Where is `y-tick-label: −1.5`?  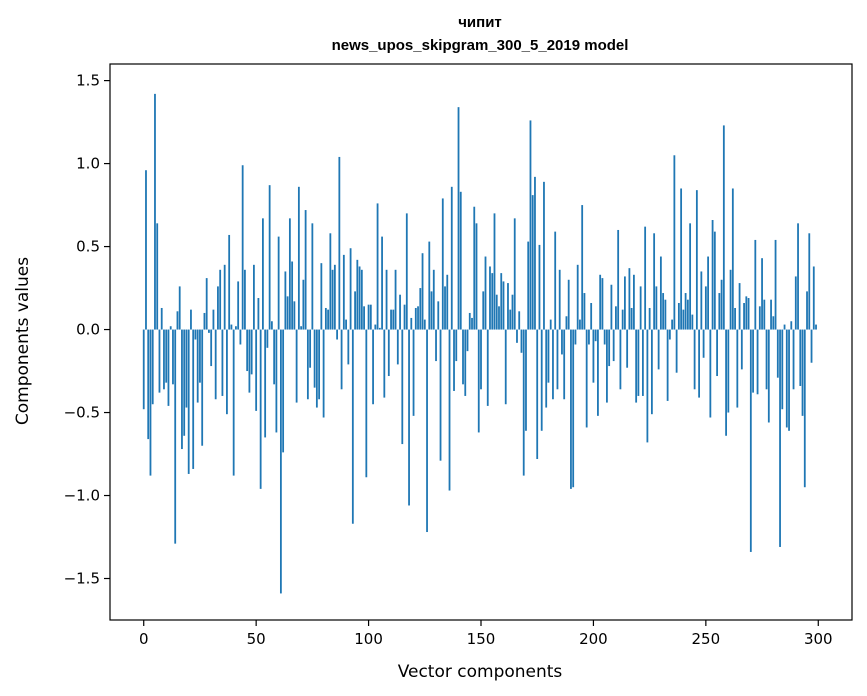 y-tick-label: −1.5 is located at coordinates (82, 579).